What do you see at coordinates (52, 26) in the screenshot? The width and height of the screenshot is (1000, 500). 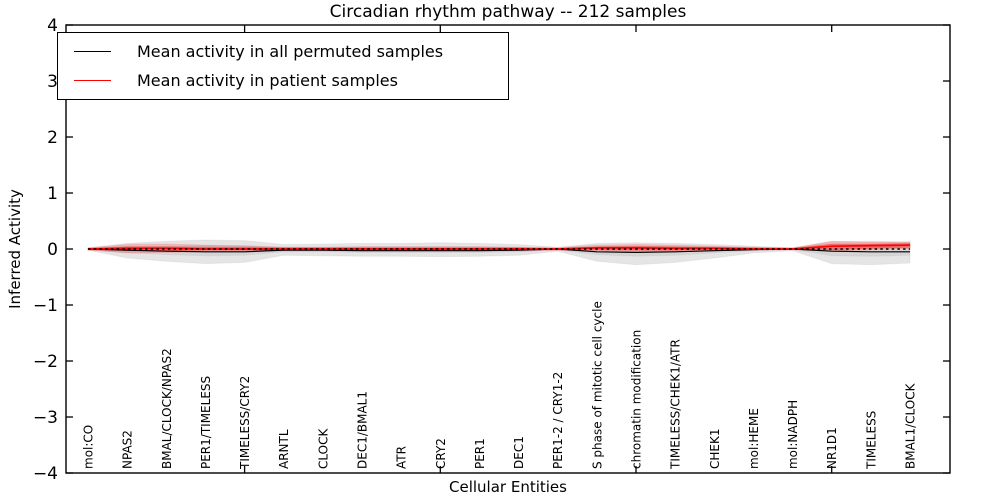 I see `y-tick-label: 4` at bounding box center [52, 26].